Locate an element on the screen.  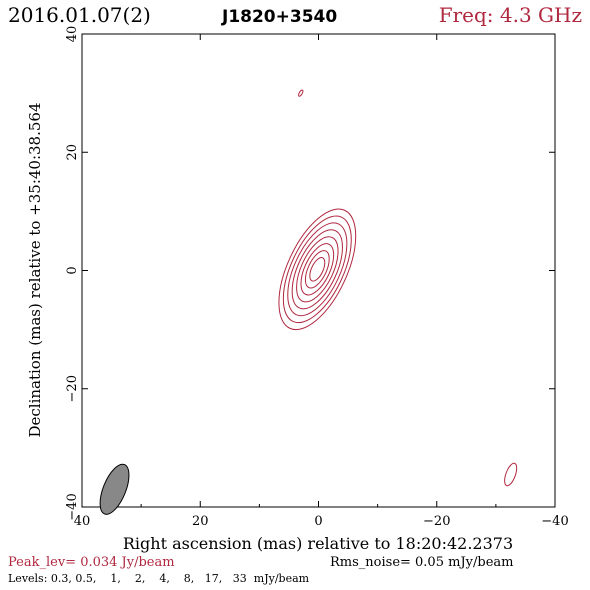
x-tick-label: −20 is located at coordinates (436, 521).